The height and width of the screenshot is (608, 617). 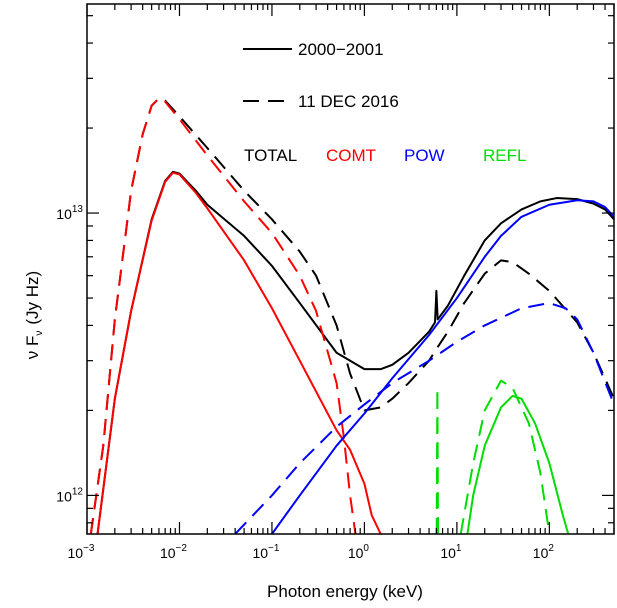 I want to click on x-tick-label: 10⁻³, so click(x=81, y=552).